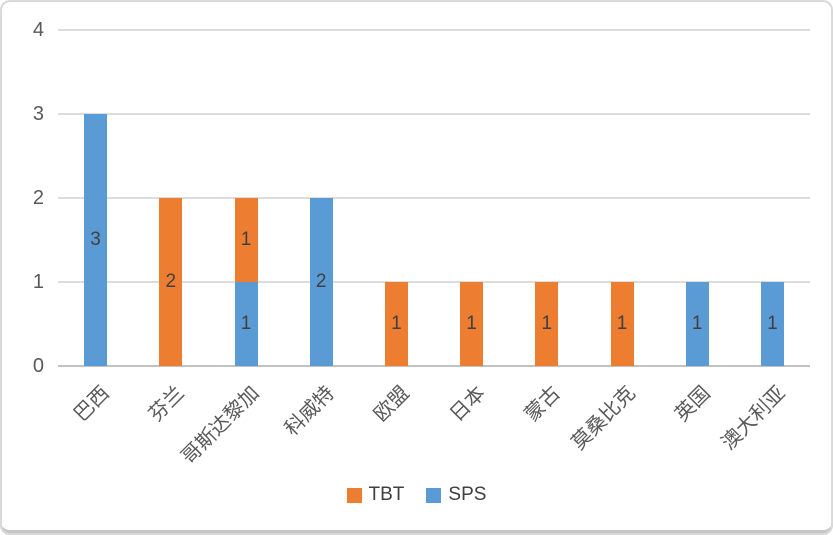 This screenshot has width=833, height=535. What do you see at coordinates (38, 114) in the screenshot?
I see `y-tick-label: 3` at bounding box center [38, 114].